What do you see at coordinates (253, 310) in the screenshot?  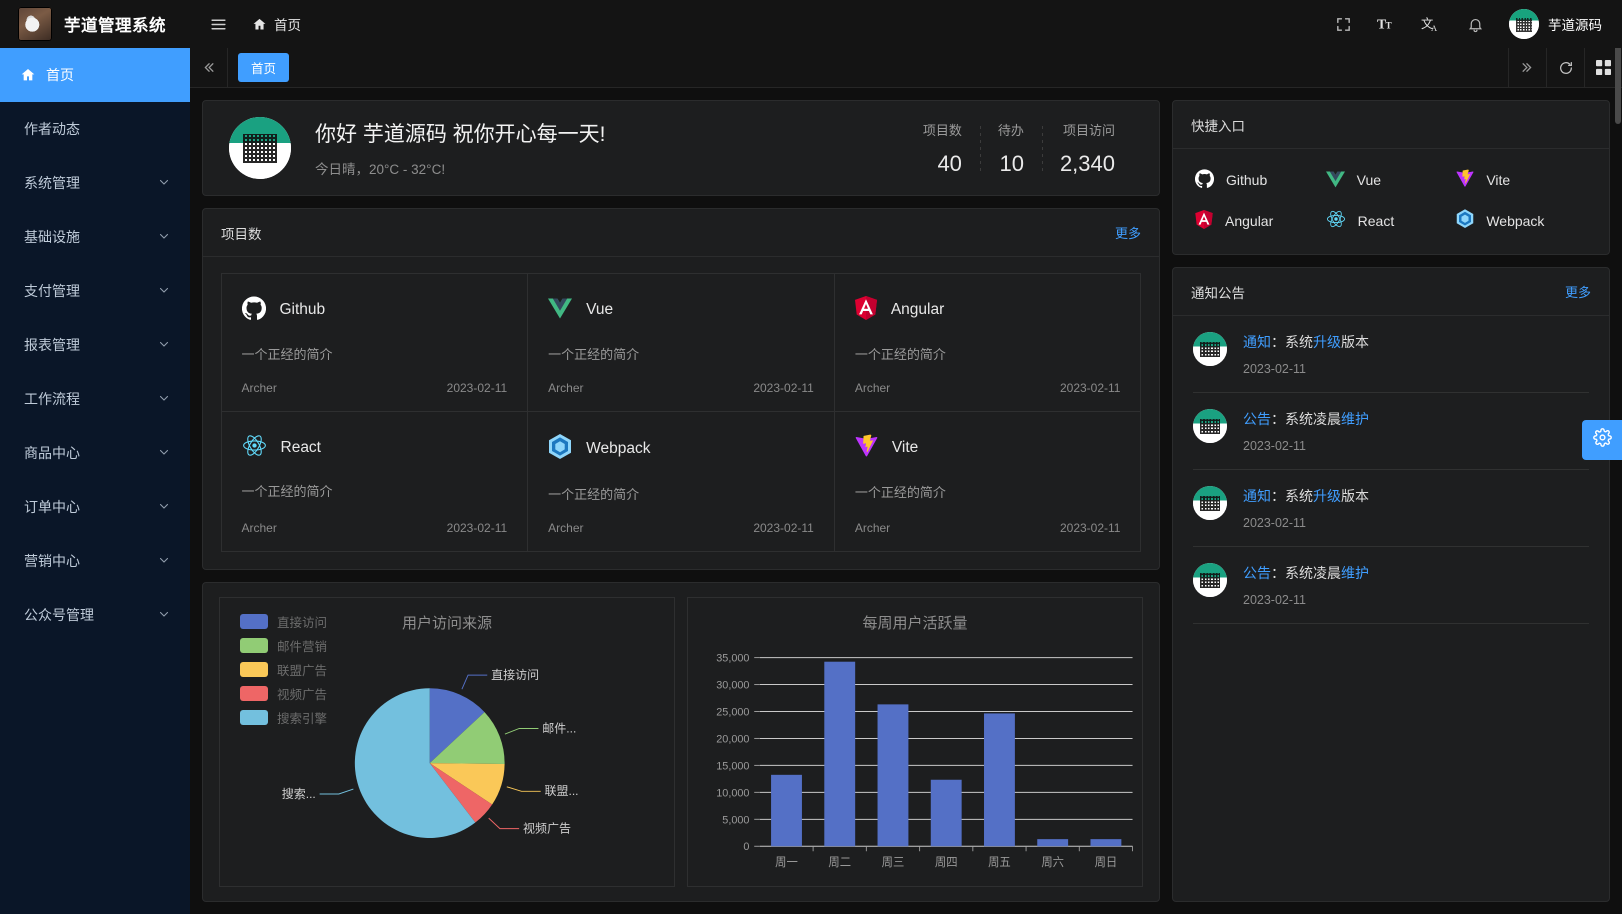 I see `github-icon` at bounding box center [253, 310].